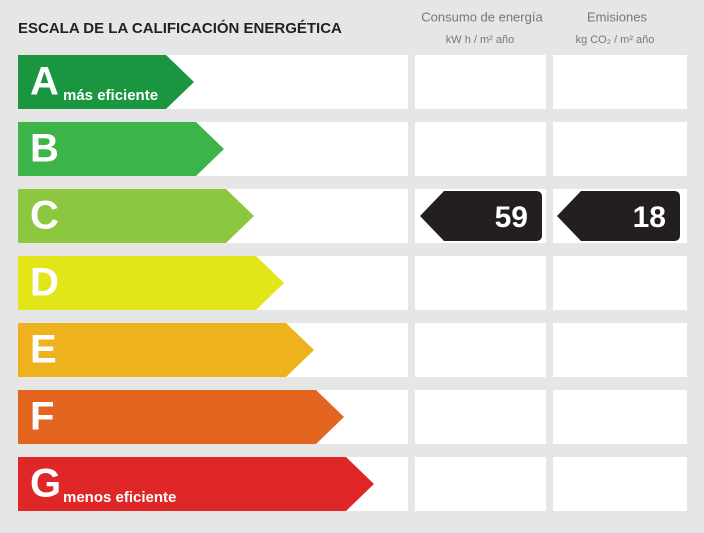  I want to click on column-unit: kg CO₂ / m² año, so click(615, 40).